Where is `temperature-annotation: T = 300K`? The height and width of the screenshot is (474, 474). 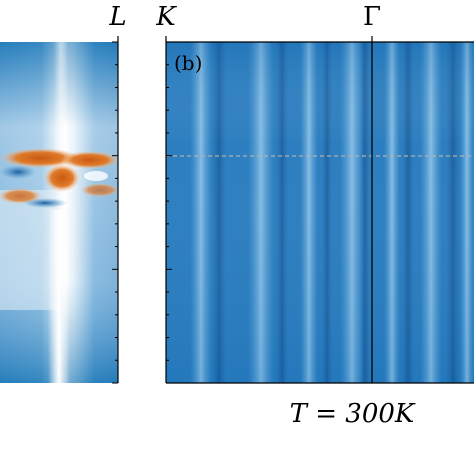
temperature-annotation: T = 300K is located at coordinates (353, 414).